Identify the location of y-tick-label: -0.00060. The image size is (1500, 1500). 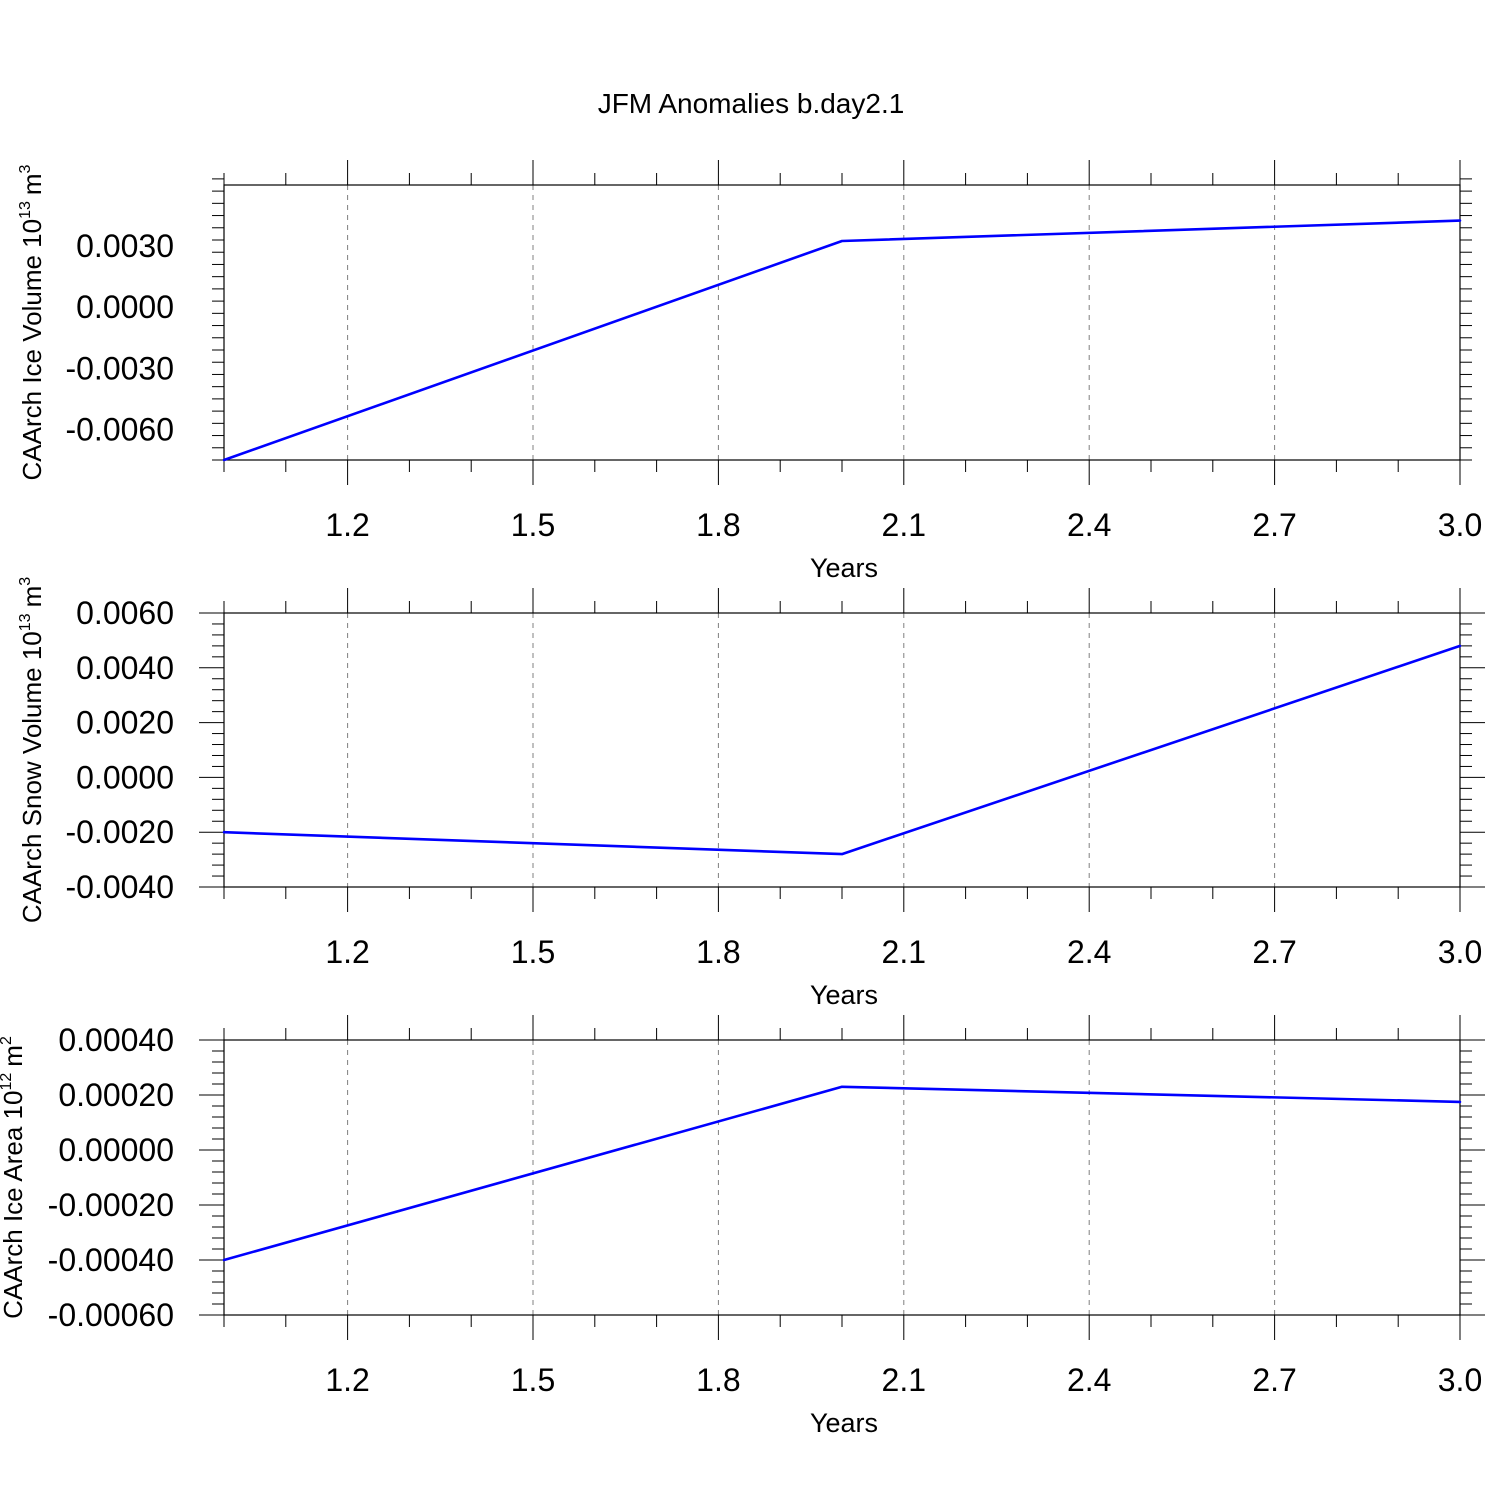
(111, 1315).